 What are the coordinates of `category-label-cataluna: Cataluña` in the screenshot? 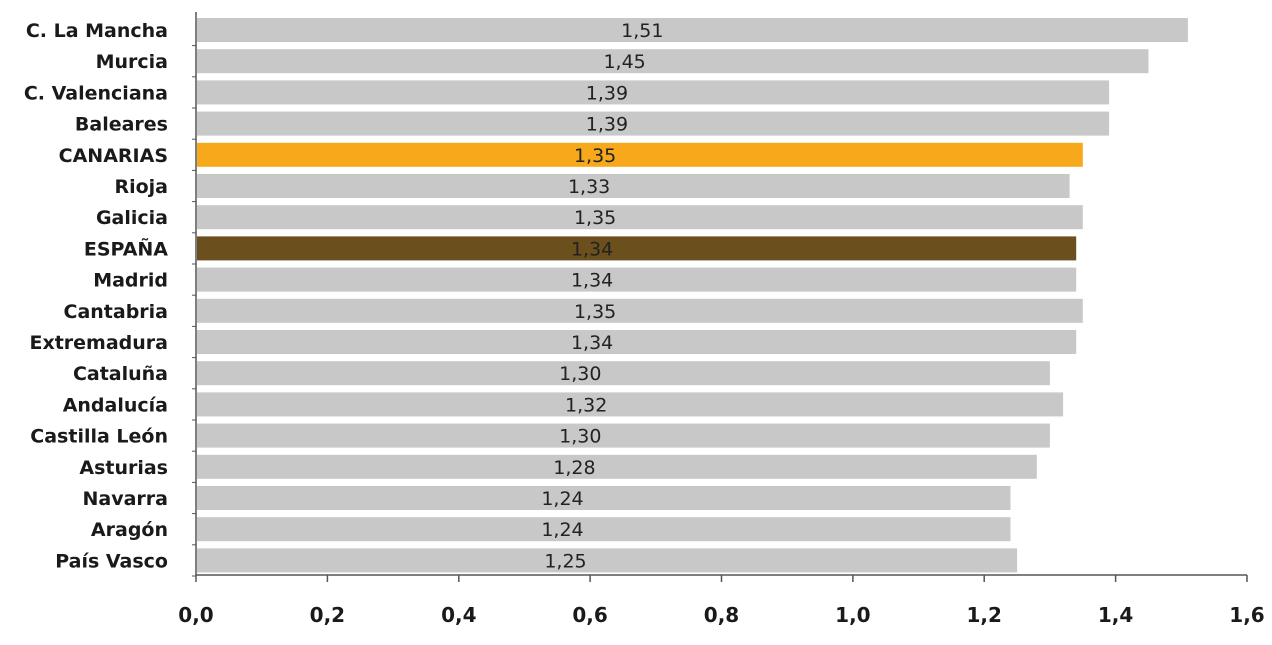 It's located at (120, 374).